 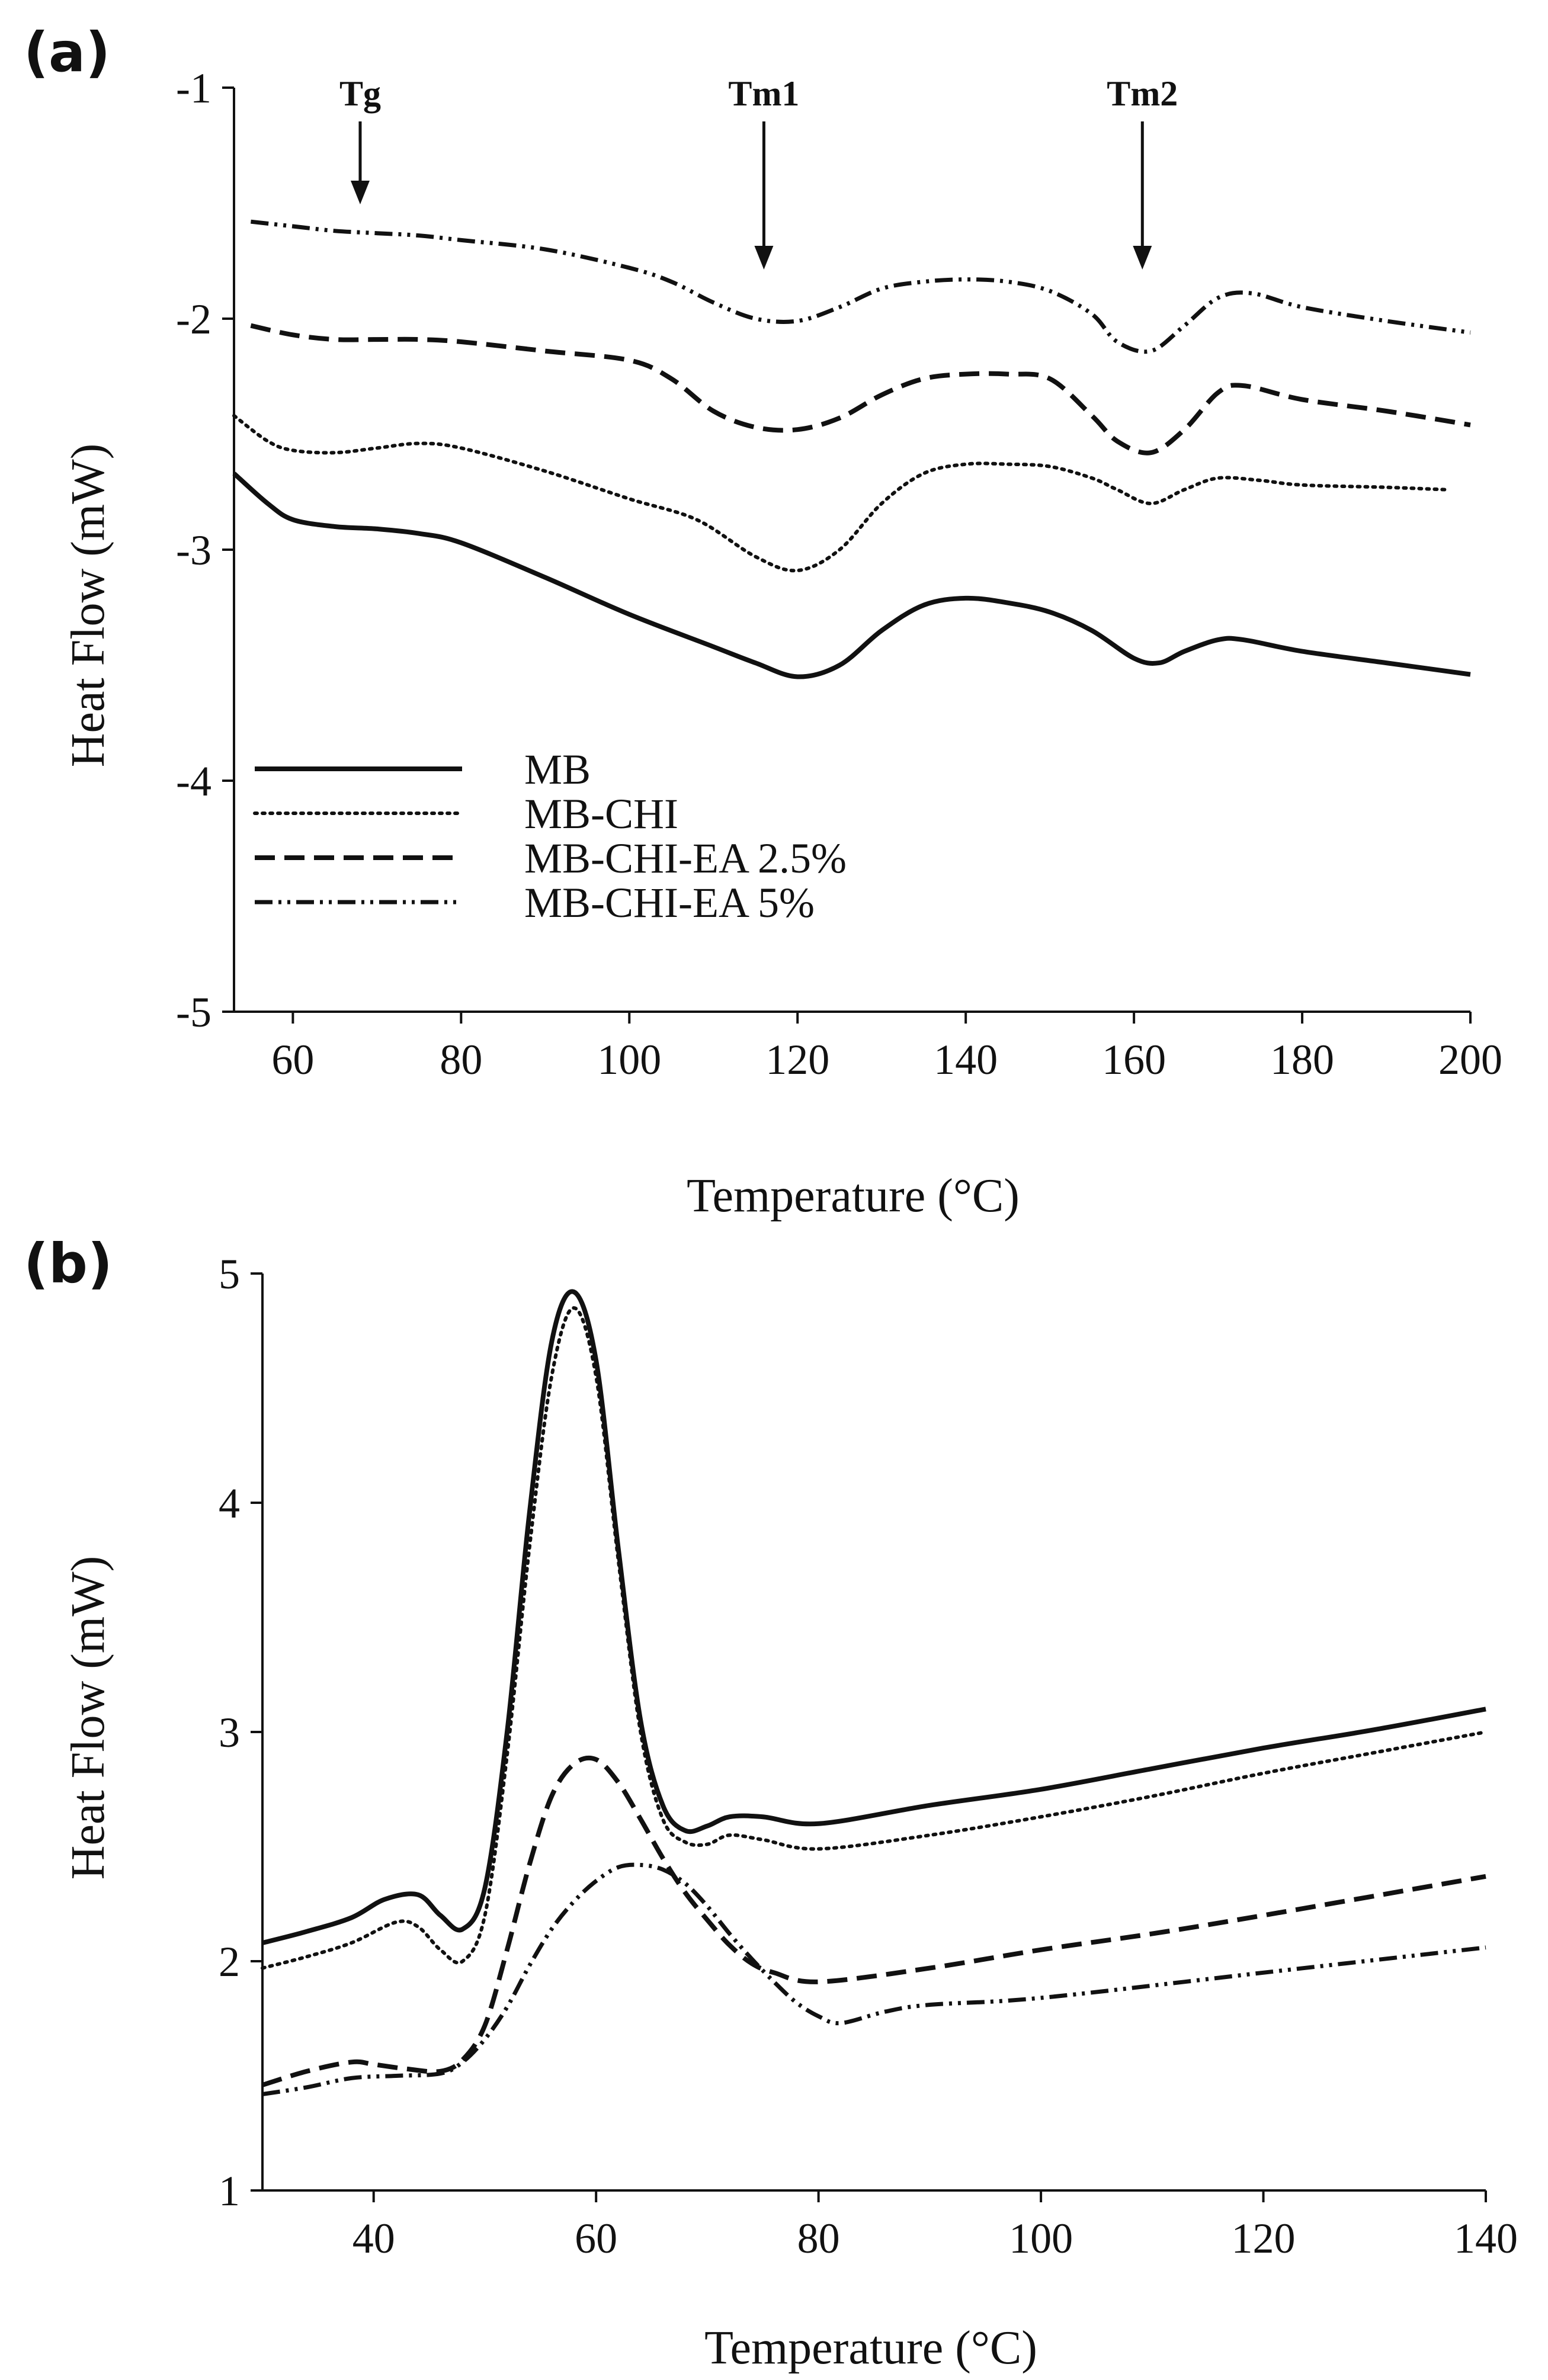 I want to click on panel-a-y-tick-label: -3, so click(x=193, y=550).